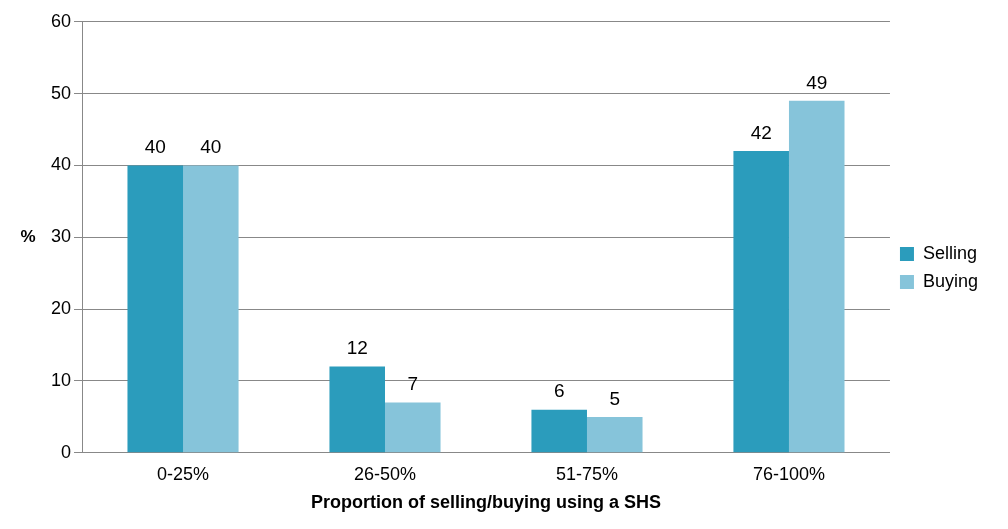  What do you see at coordinates (61, 379) in the screenshot?
I see `y-tick-label: 10` at bounding box center [61, 379].